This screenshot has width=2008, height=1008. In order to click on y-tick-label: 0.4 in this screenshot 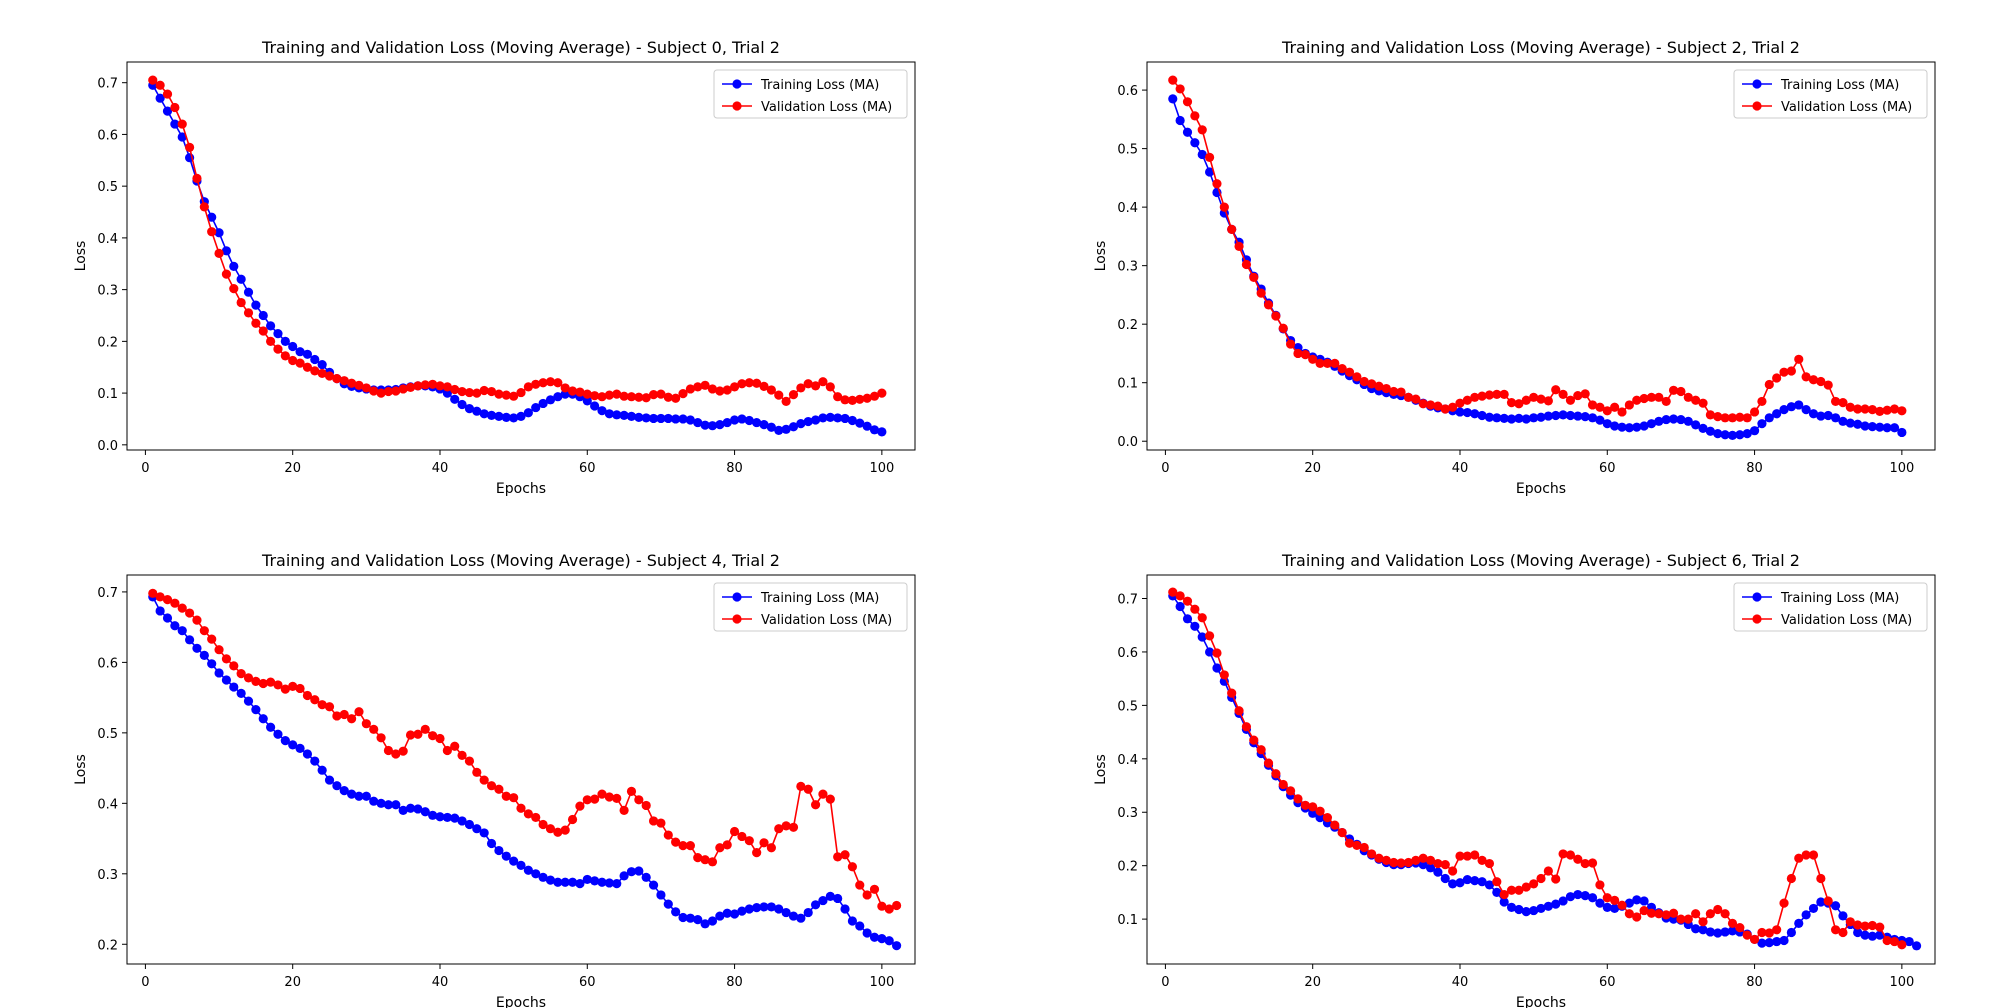, I will do `click(1127, 208)`.